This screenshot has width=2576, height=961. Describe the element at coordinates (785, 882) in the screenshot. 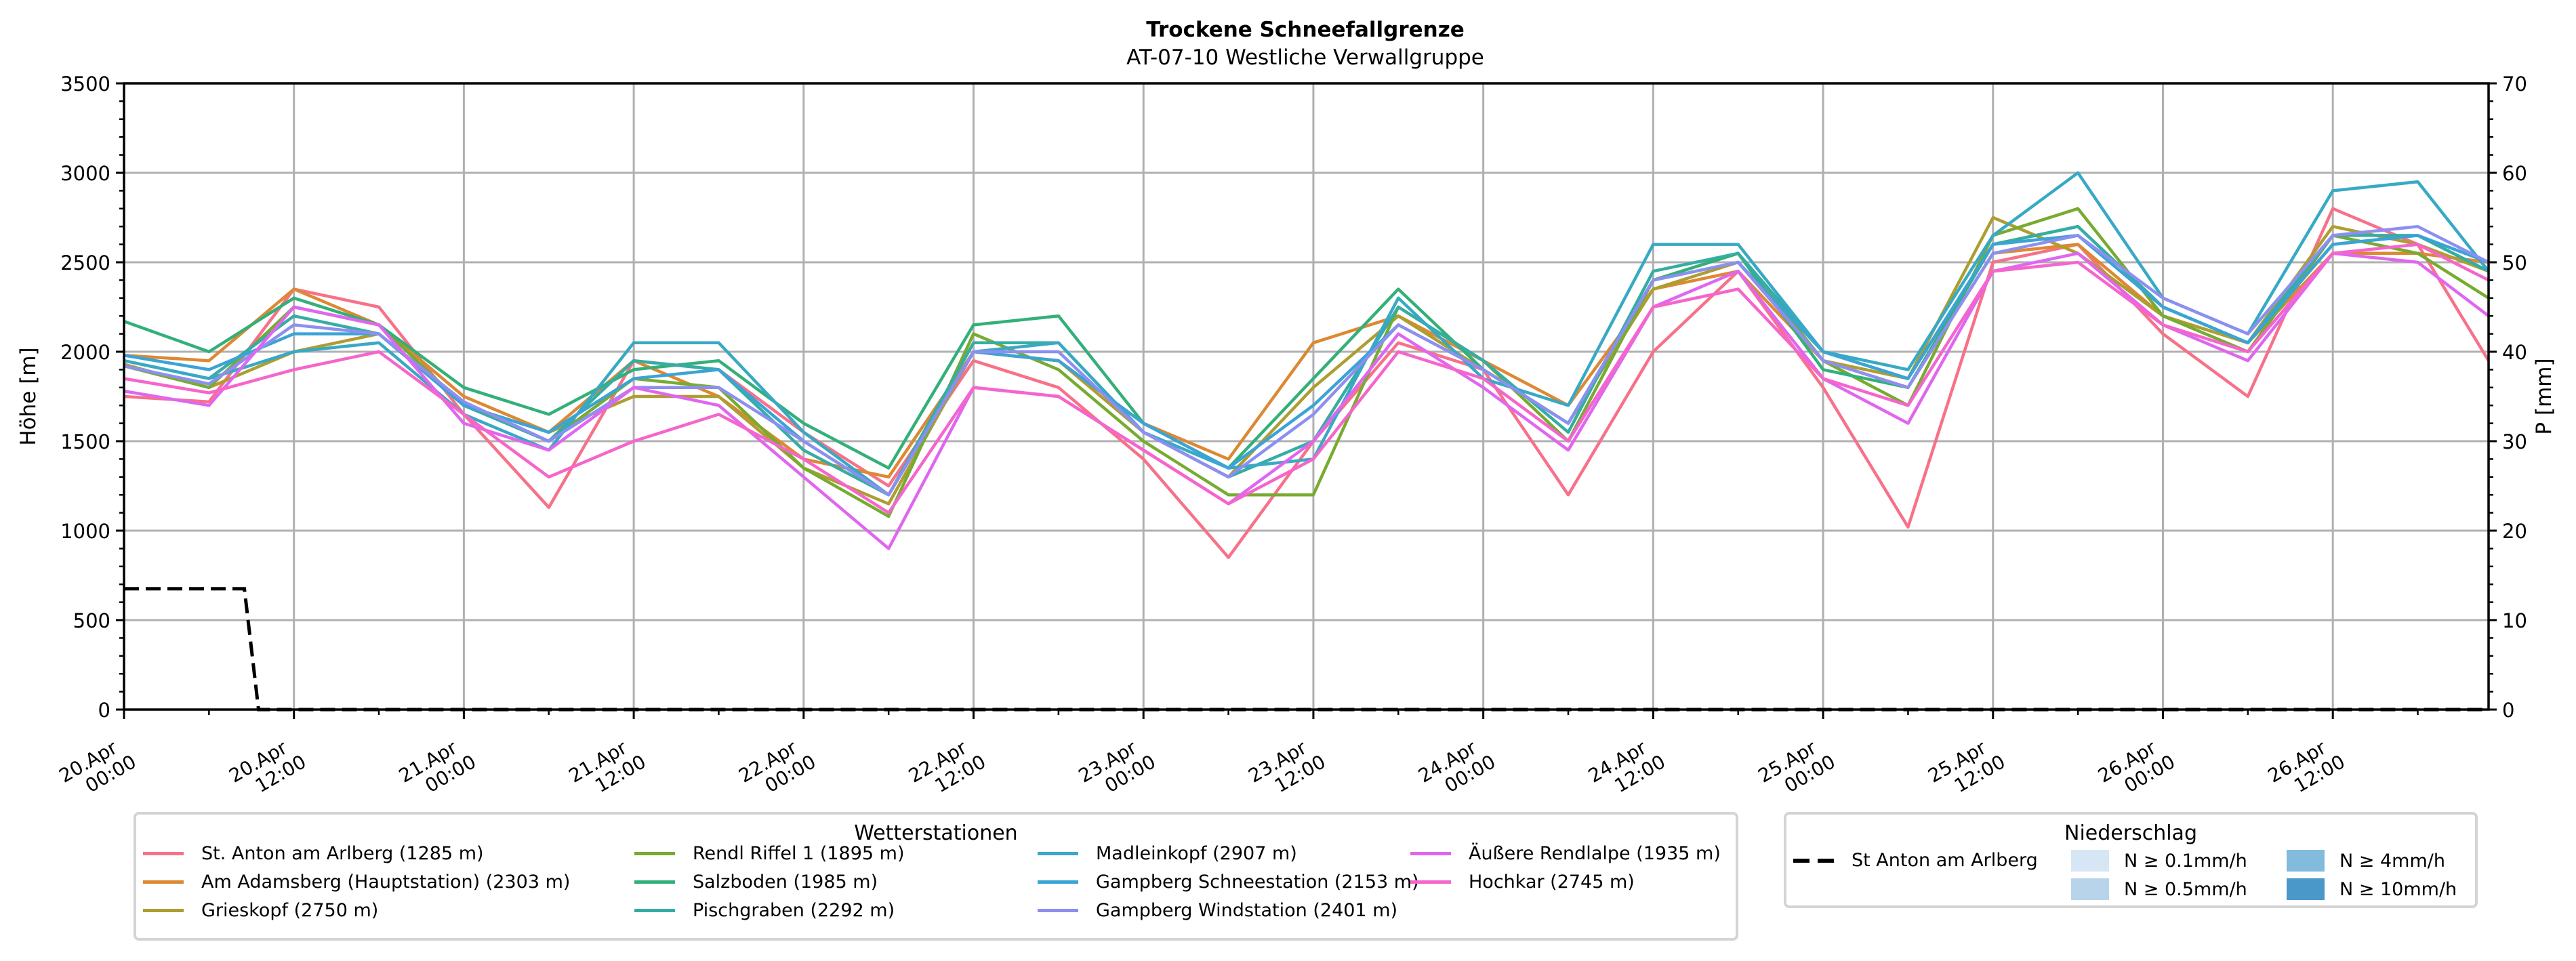

I see `station-legend-label: Salzboden (1985 m)` at that location.